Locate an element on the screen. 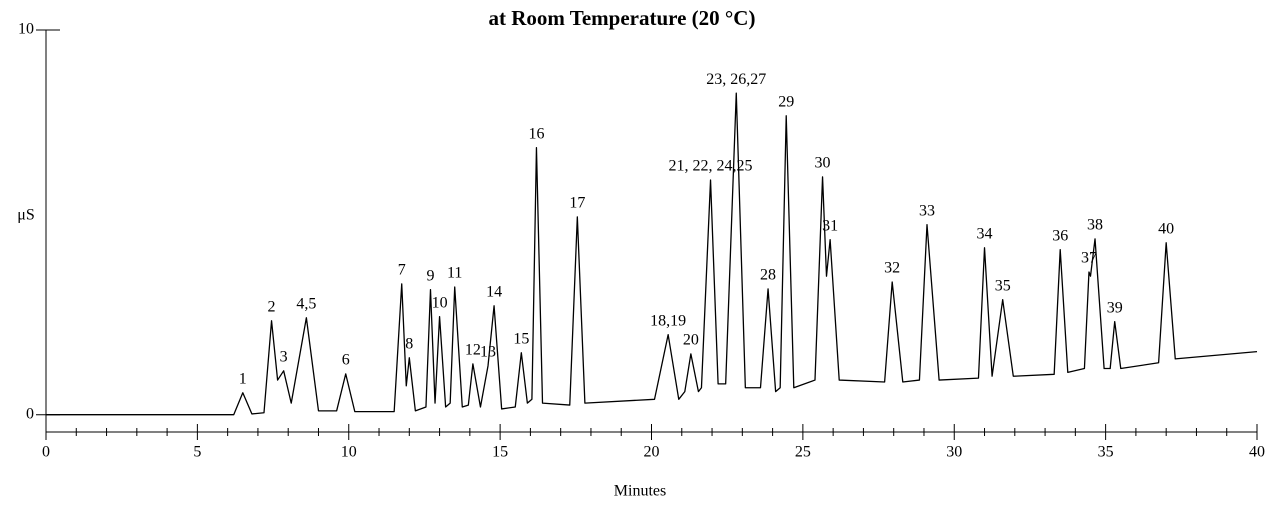  peak-label: 7 is located at coordinates (402, 270).